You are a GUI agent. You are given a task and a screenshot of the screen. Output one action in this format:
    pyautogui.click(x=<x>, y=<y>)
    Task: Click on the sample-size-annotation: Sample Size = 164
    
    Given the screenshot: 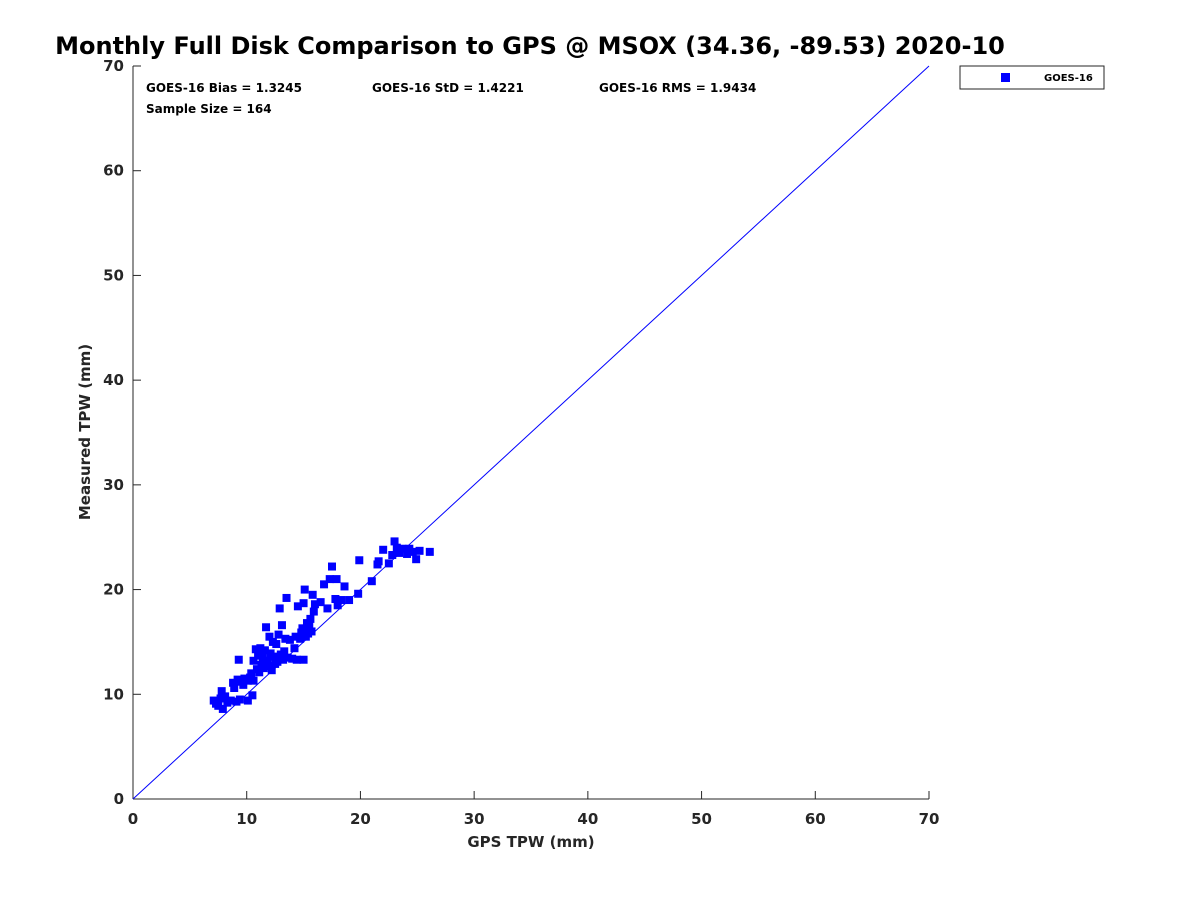 What is the action you would take?
    pyautogui.click(x=209, y=109)
    